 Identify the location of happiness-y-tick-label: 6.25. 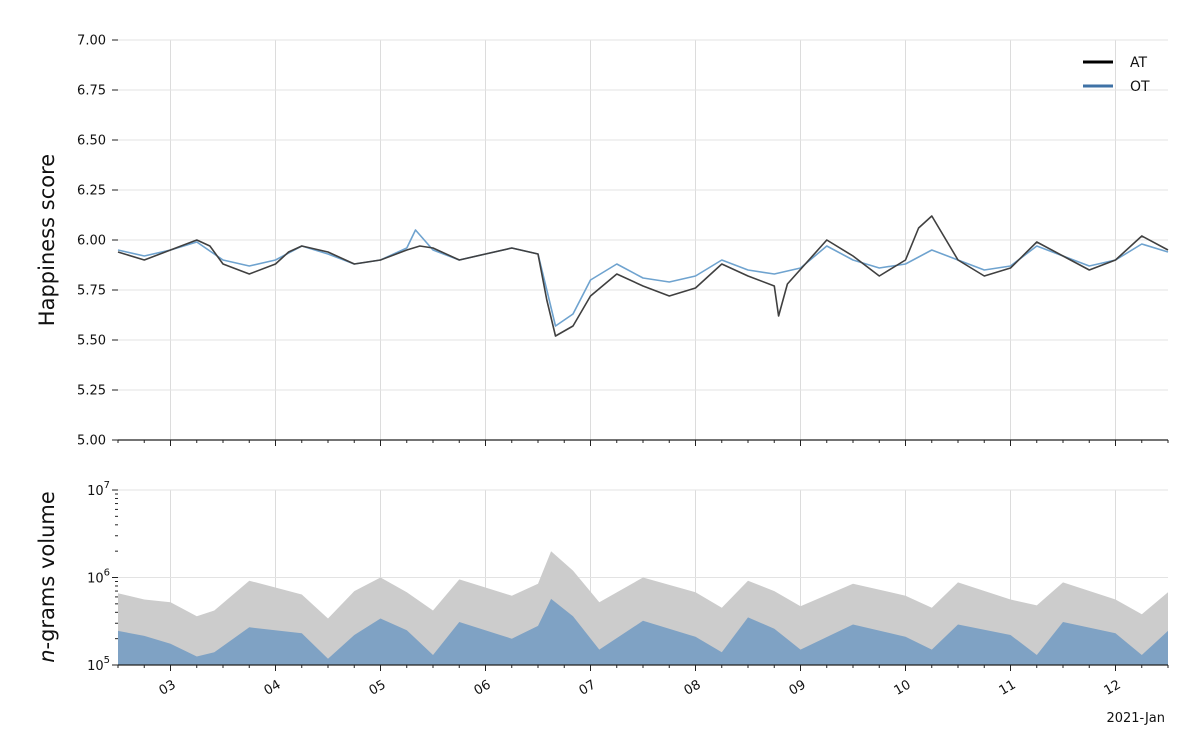
(91, 191).